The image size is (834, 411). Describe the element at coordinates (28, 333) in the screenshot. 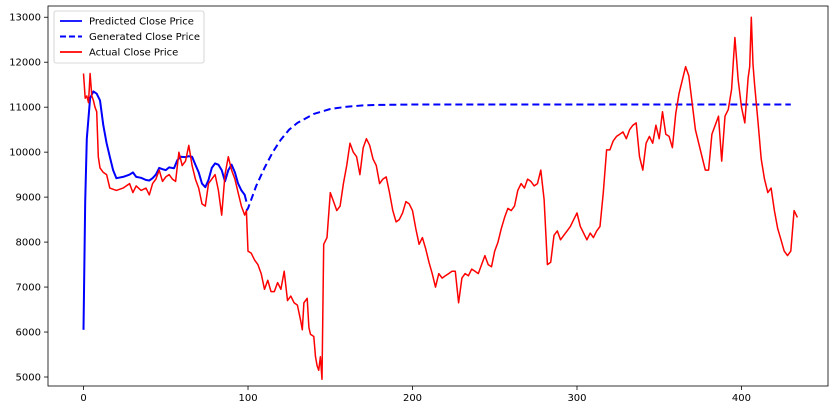

I see `y-tick-label: 6000` at that location.